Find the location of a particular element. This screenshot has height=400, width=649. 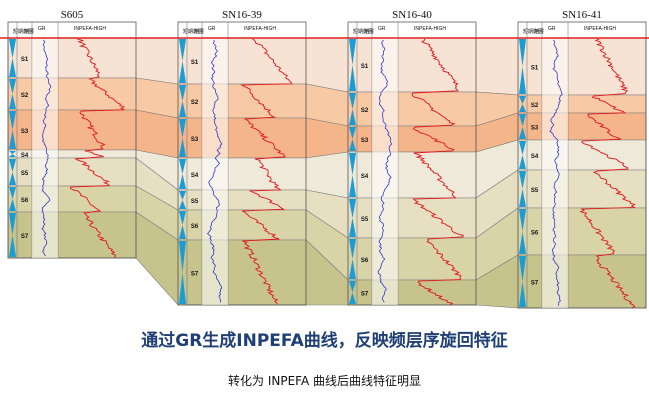

well-name: SN16-41 is located at coordinates (582, 15).